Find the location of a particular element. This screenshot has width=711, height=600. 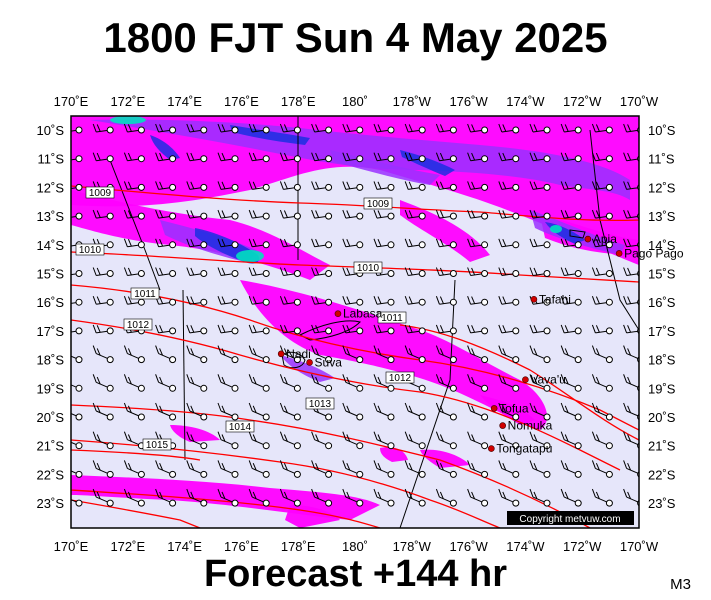

isobar-label-text: 1011 is located at coordinates (392, 318).